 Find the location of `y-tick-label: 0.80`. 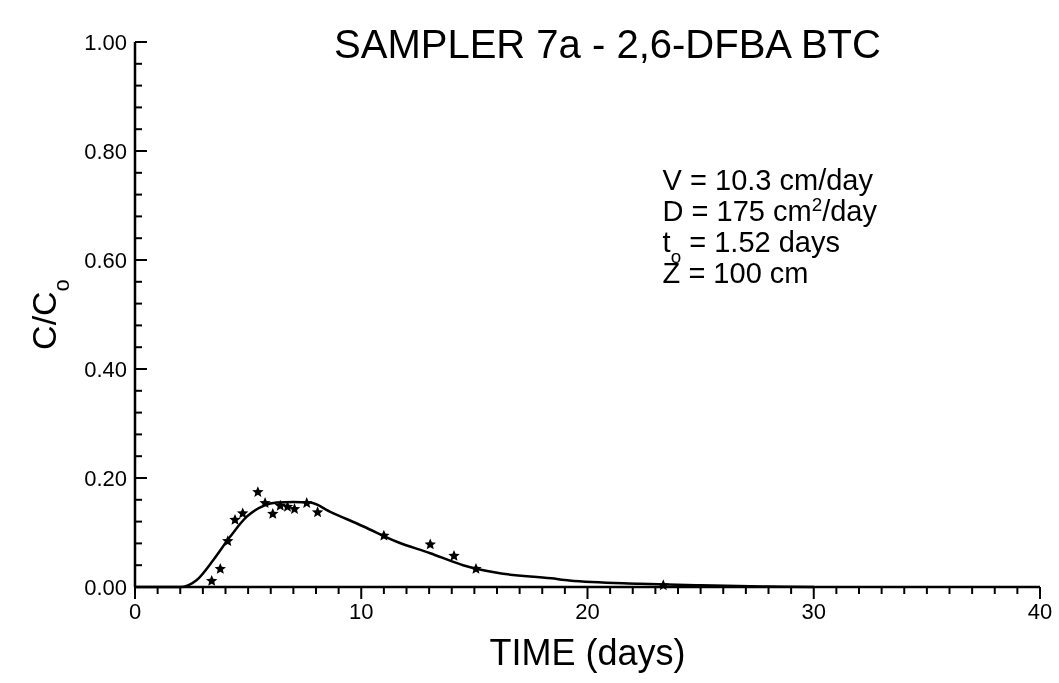

y-tick-label: 0.80 is located at coordinates (105, 151).